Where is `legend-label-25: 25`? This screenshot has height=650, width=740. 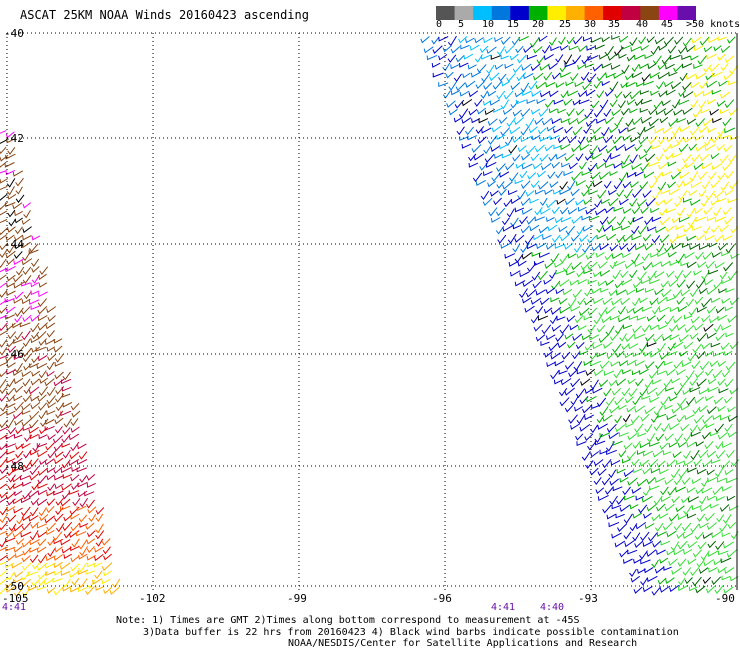
legend-label-25: 25 is located at coordinates (565, 24).